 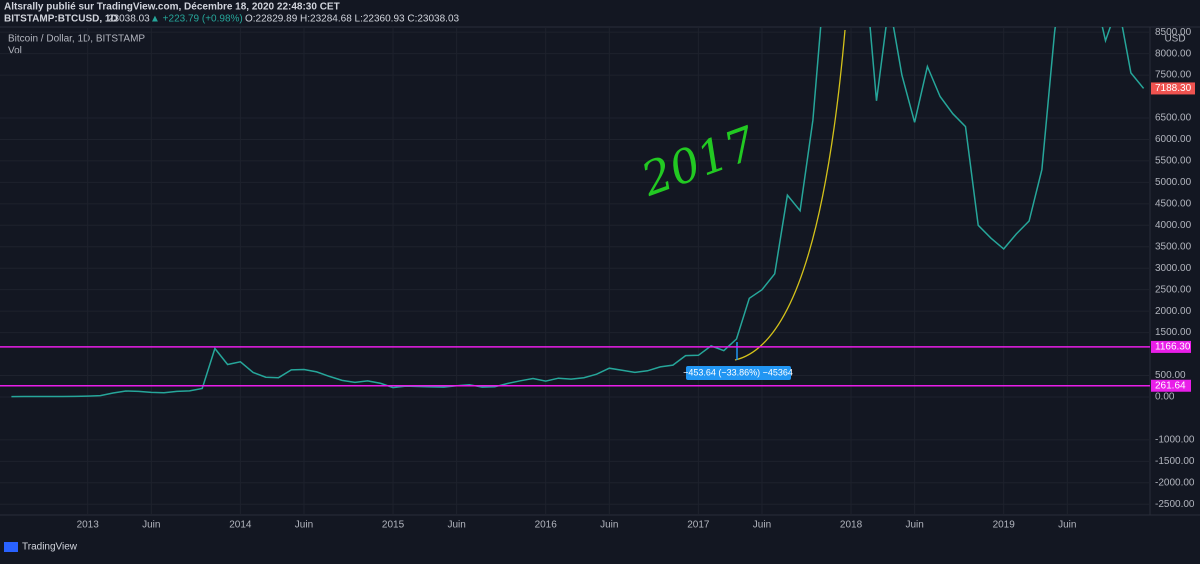 What do you see at coordinates (1173, 118) in the screenshot?
I see `y-tick-label: 6500.00` at bounding box center [1173, 118].